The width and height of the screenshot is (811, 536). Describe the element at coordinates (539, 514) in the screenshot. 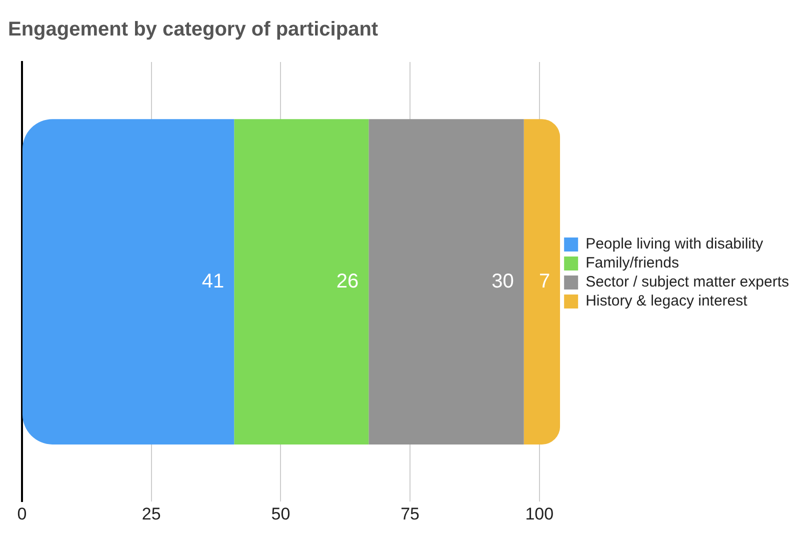

I see `x-tick-label: 100` at that location.